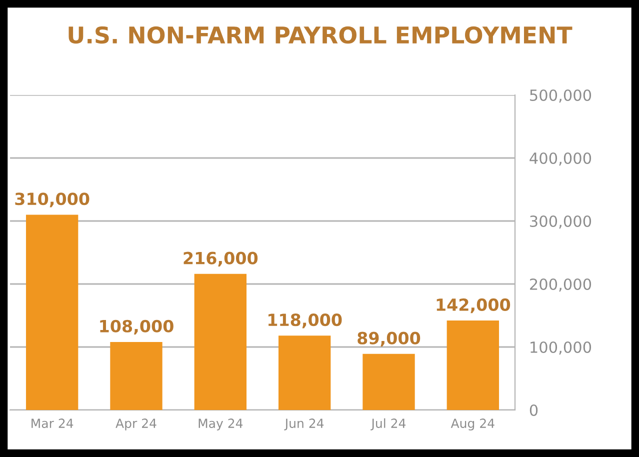 The height and width of the screenshot is (457, 639). What do you see at coordinates (305, 321) in the screenshot?
I see `data-label: 118,000` at bounding box center [305, 321].